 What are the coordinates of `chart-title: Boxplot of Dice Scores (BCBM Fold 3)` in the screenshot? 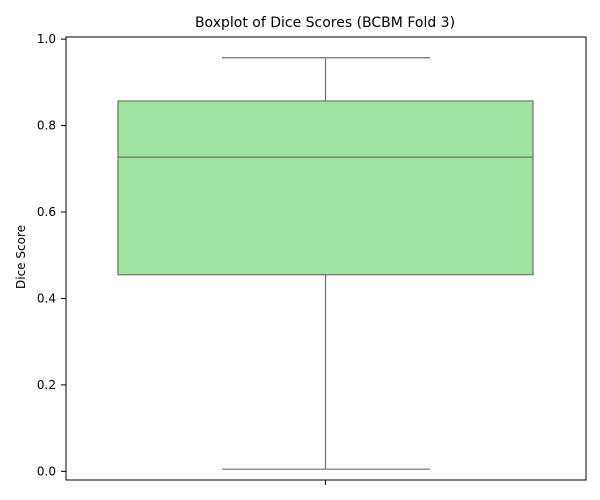 It's located at (325, 23).